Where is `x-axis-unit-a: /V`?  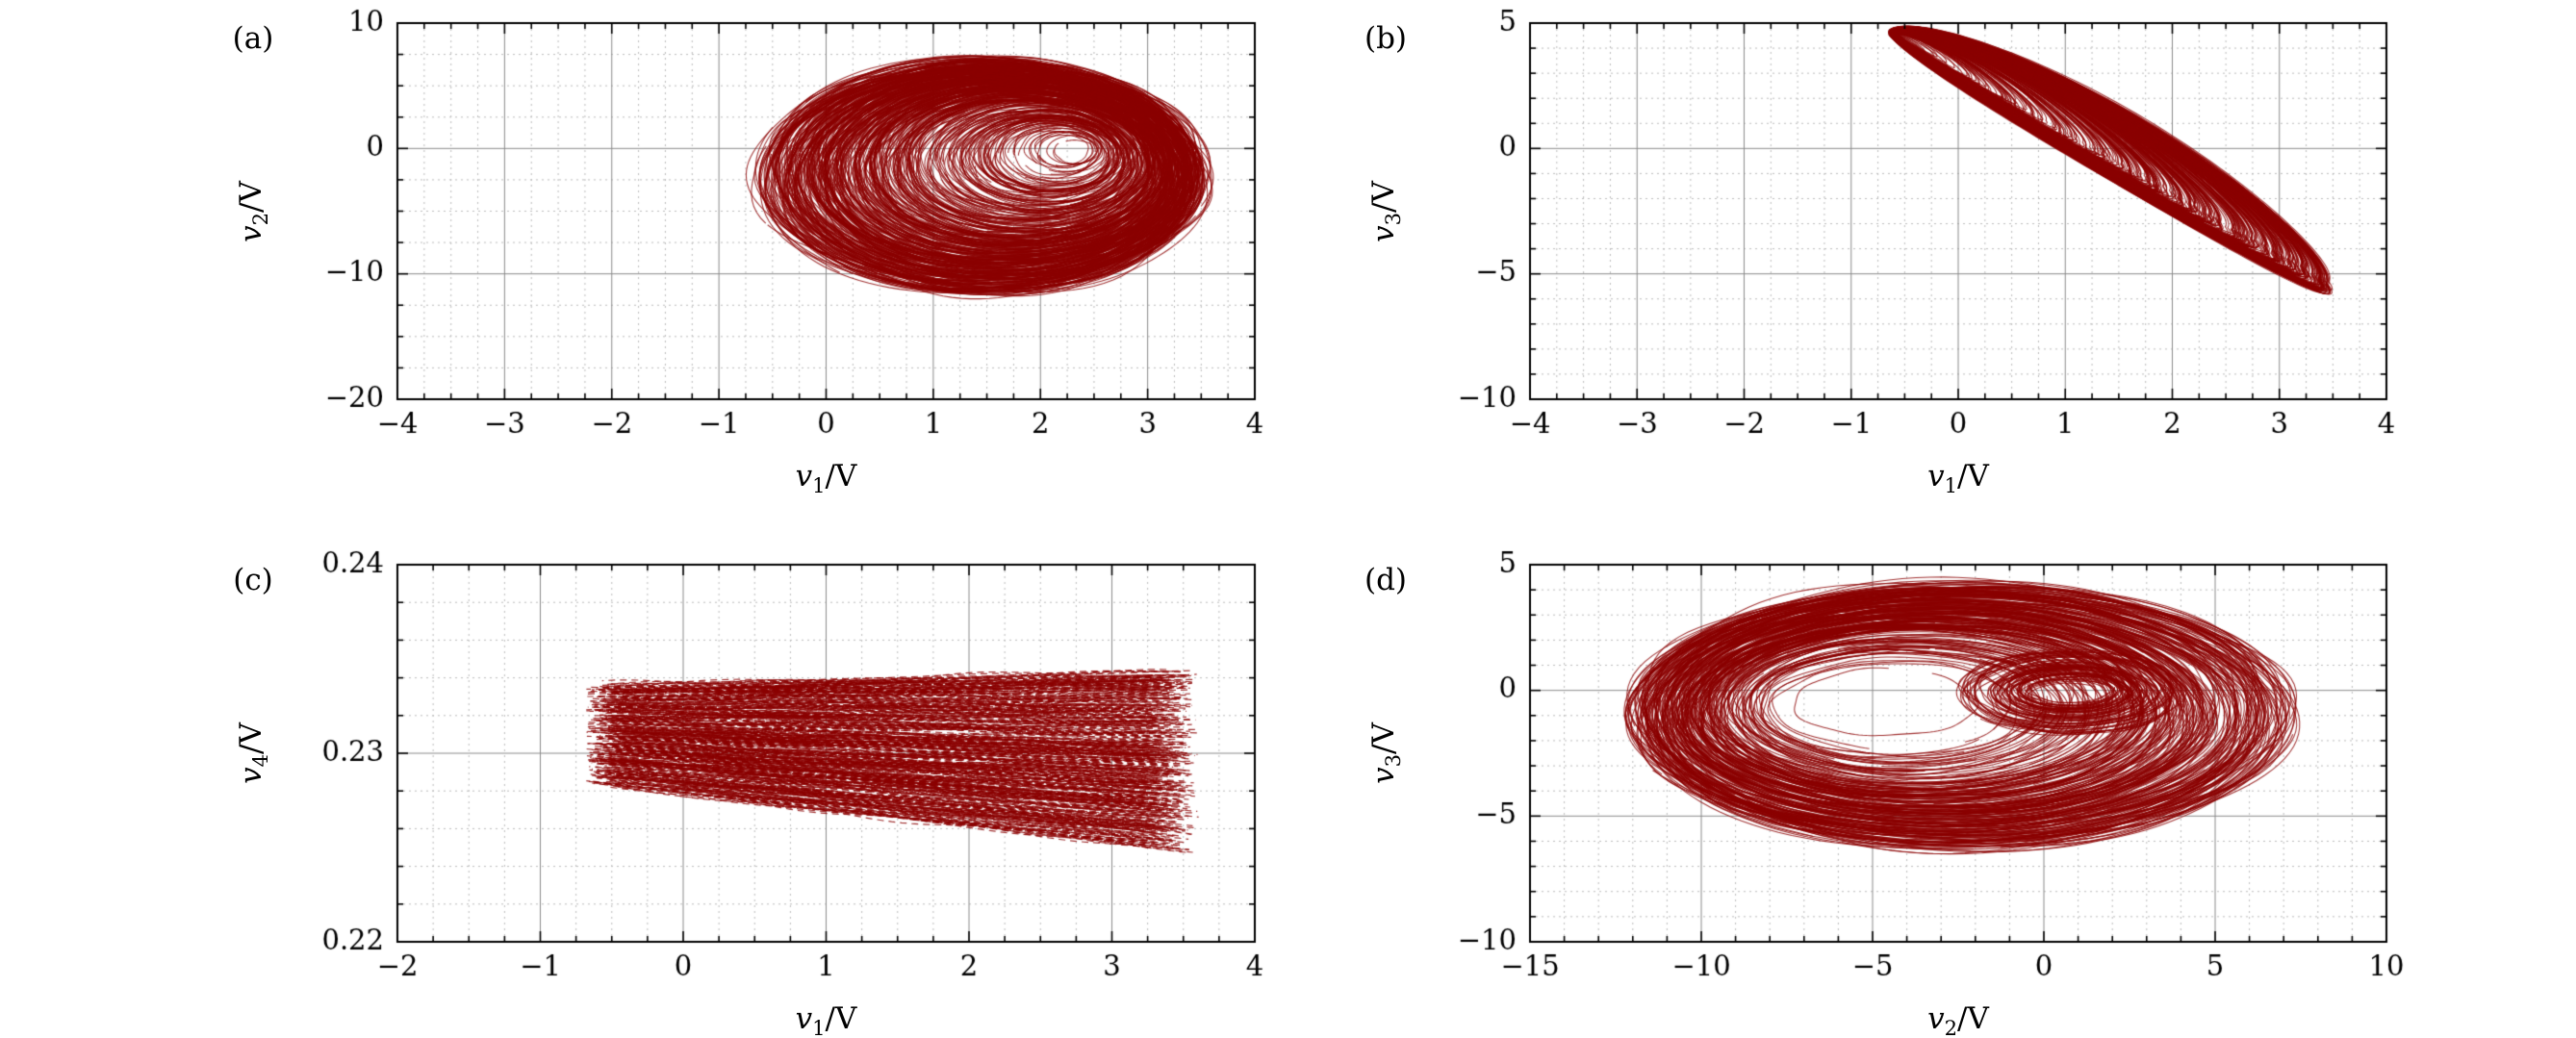
x-axis-unit-a: /V is located at coordinates (841, 477).